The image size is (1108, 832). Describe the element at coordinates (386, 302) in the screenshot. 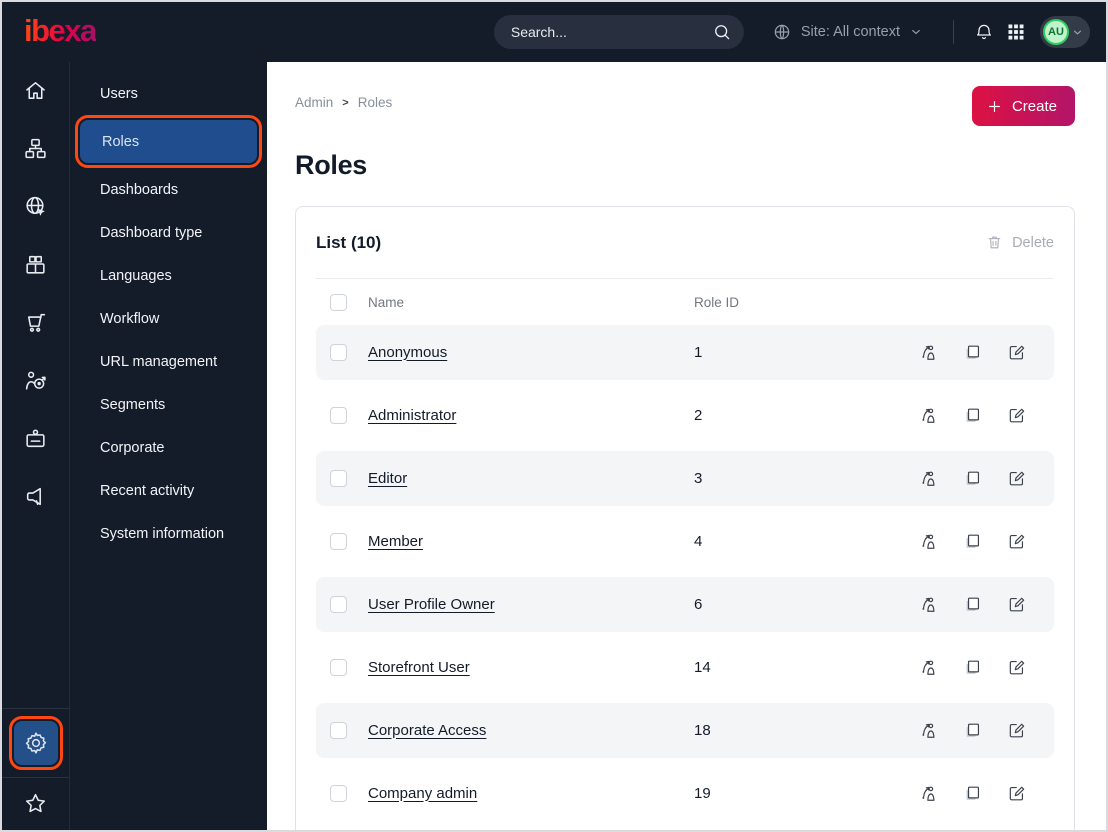

I see `column-header-name: Name` at that location.